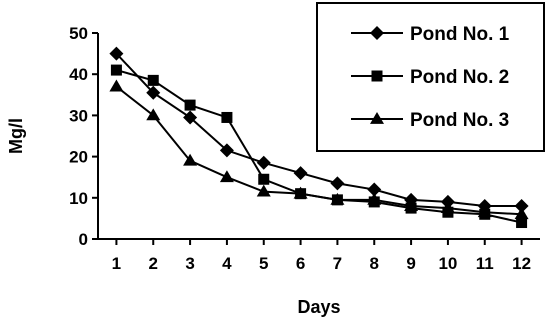  I want to click on y-axis-label: Mg/l, so click(16, 136).